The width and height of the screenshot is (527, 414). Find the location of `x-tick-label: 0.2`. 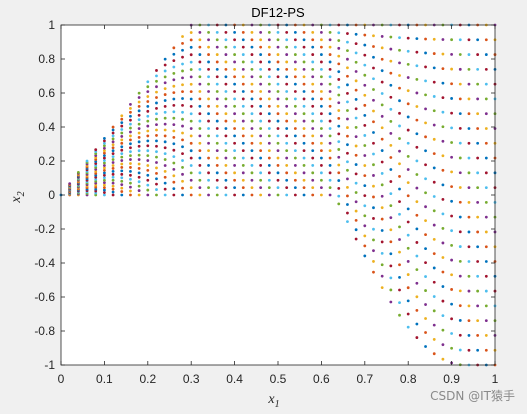

x-tick-label: 0.2 is located at coordinates (147, 379).